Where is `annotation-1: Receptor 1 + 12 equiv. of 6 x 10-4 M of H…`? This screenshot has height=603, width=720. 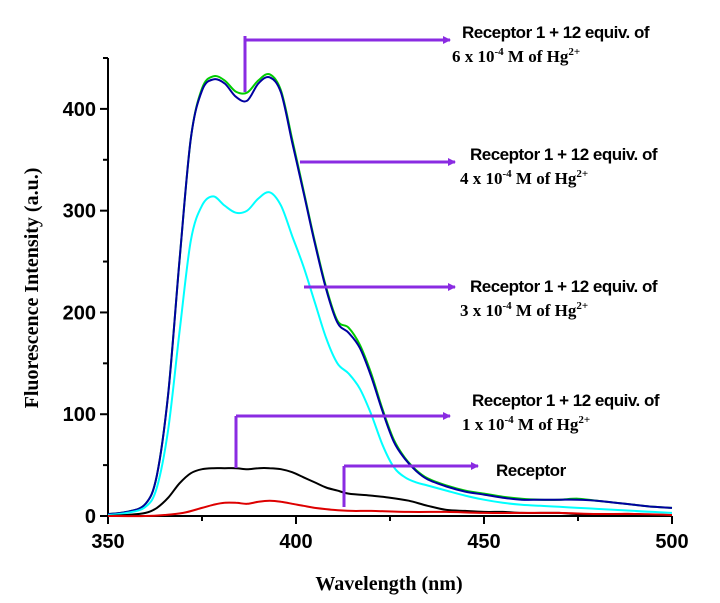
annotation-1: Receptor 1 + 12 equiv. of 6 x 10-4 M of H… is located at coordinates (446, 57).